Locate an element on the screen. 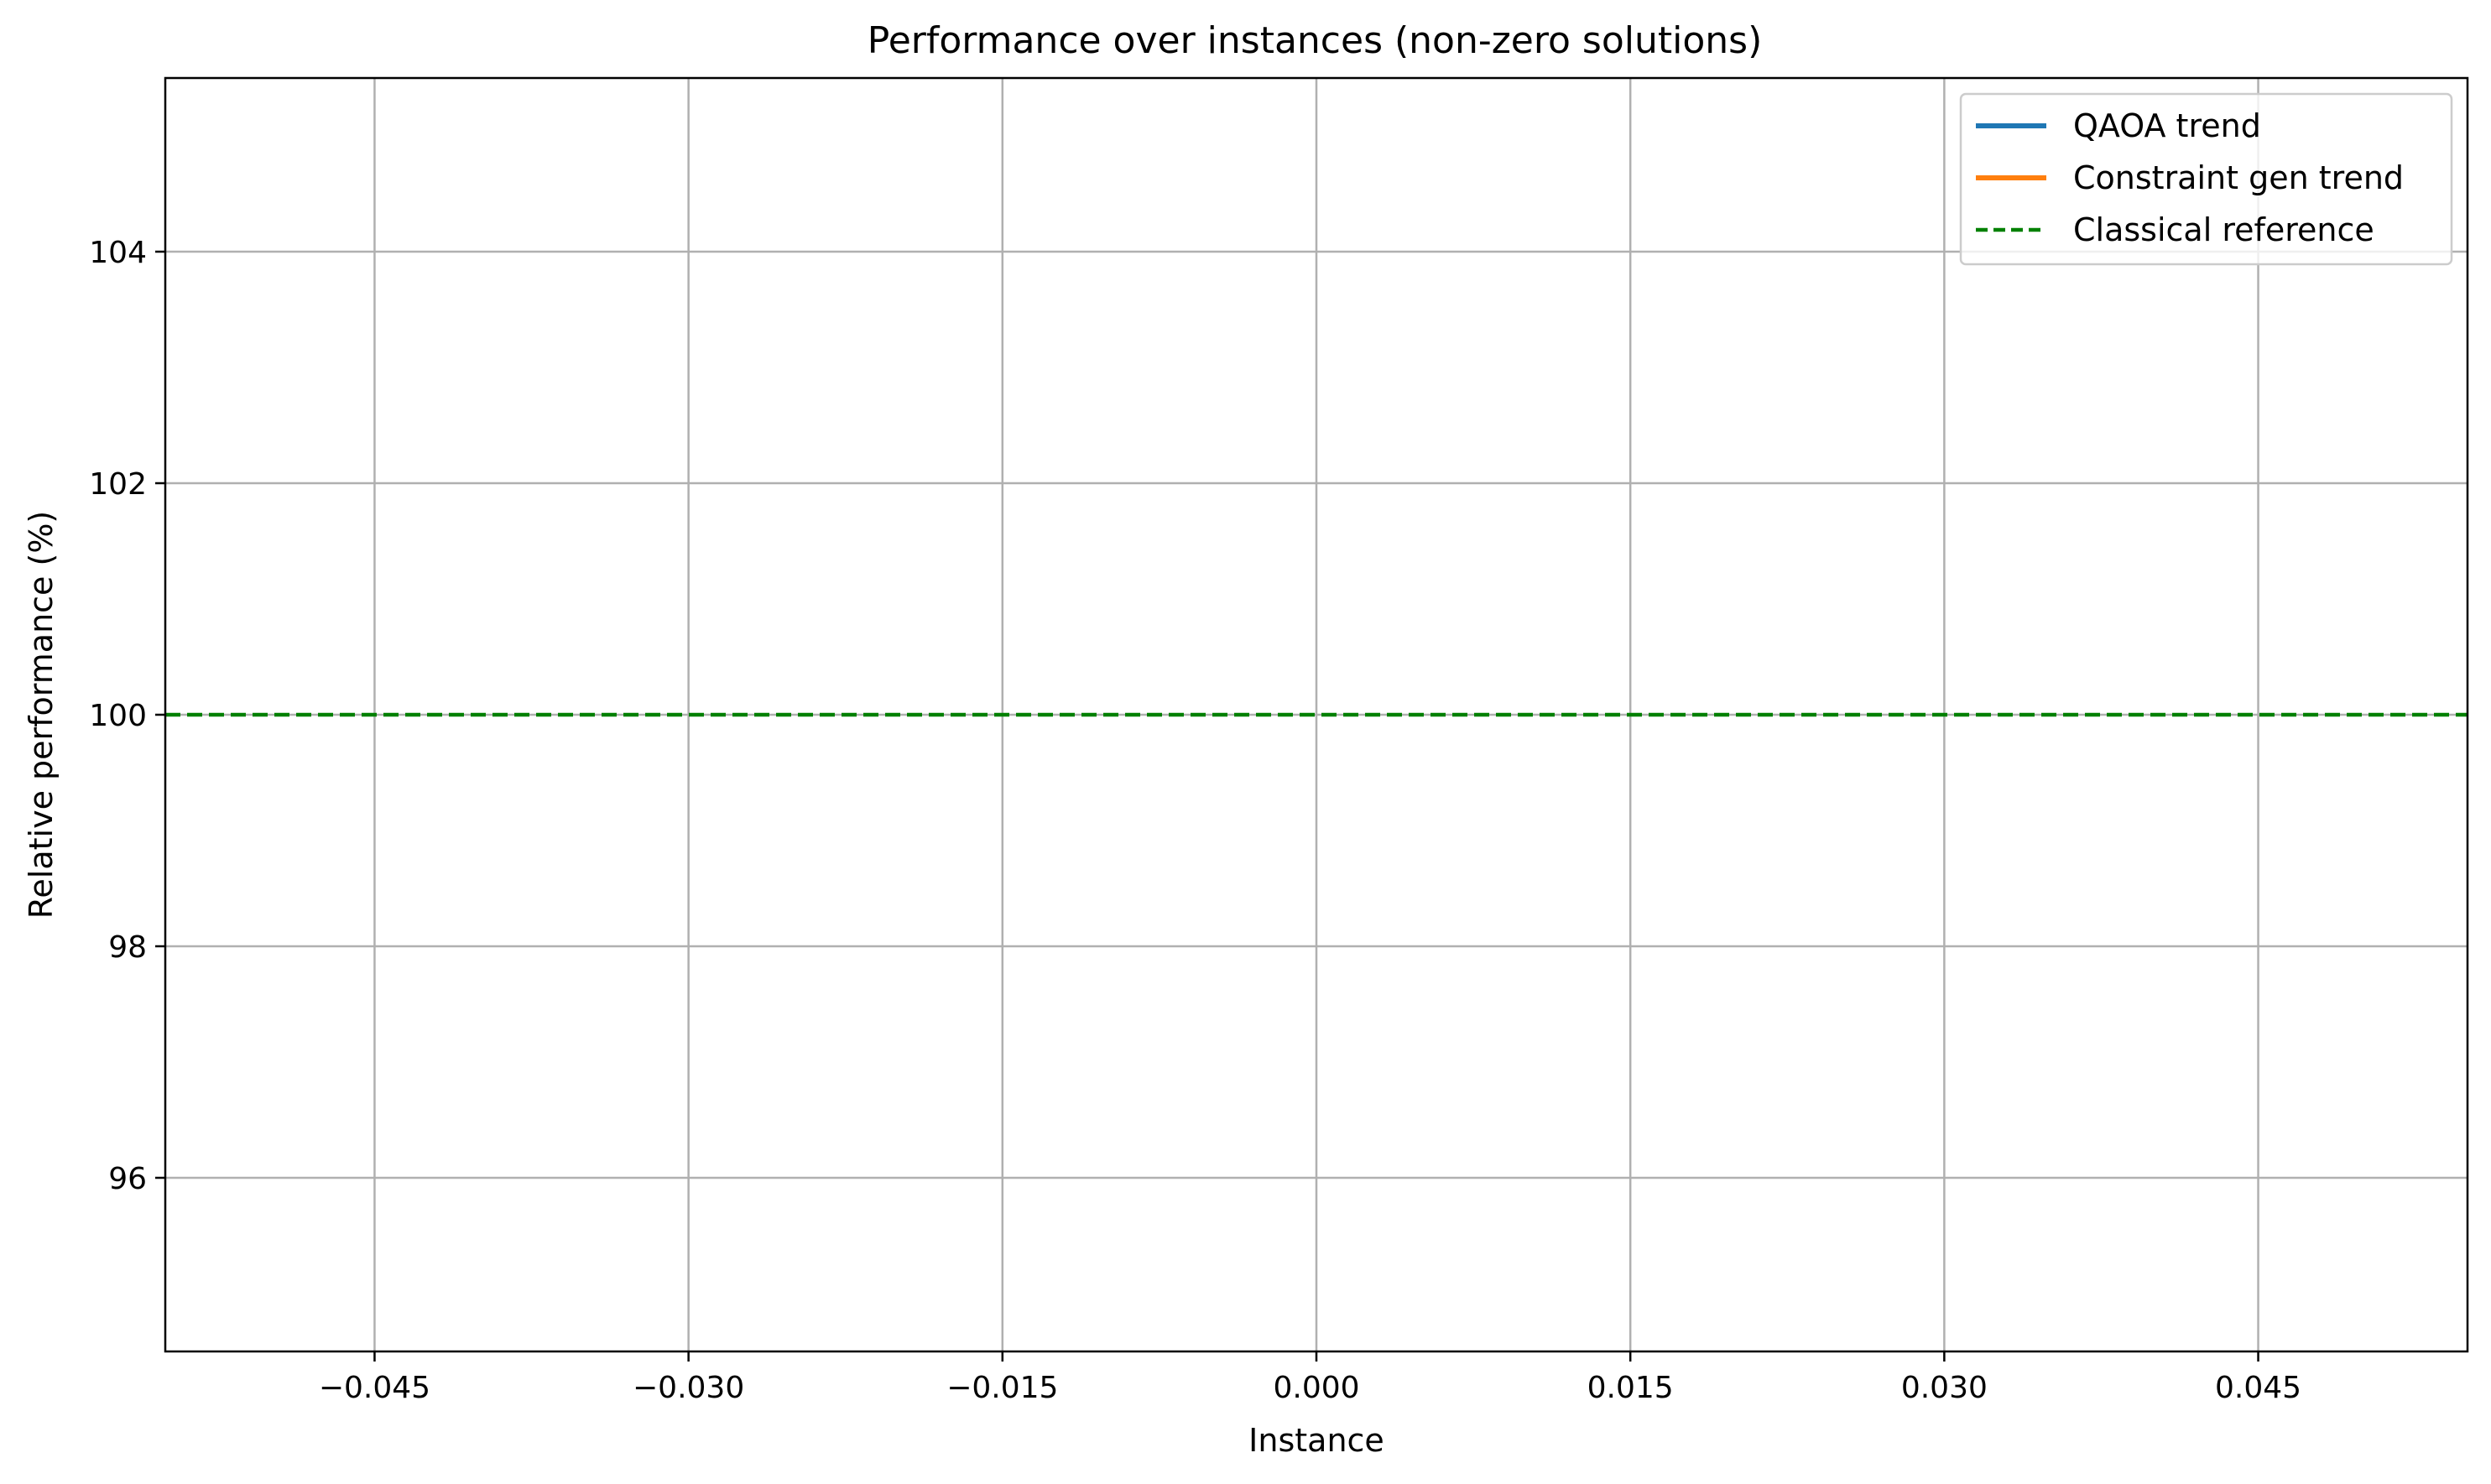 The height and width of the screenshot is (1484, 2491). y-axis-label: Relative performance (%) is located at coordinates (41, 715).